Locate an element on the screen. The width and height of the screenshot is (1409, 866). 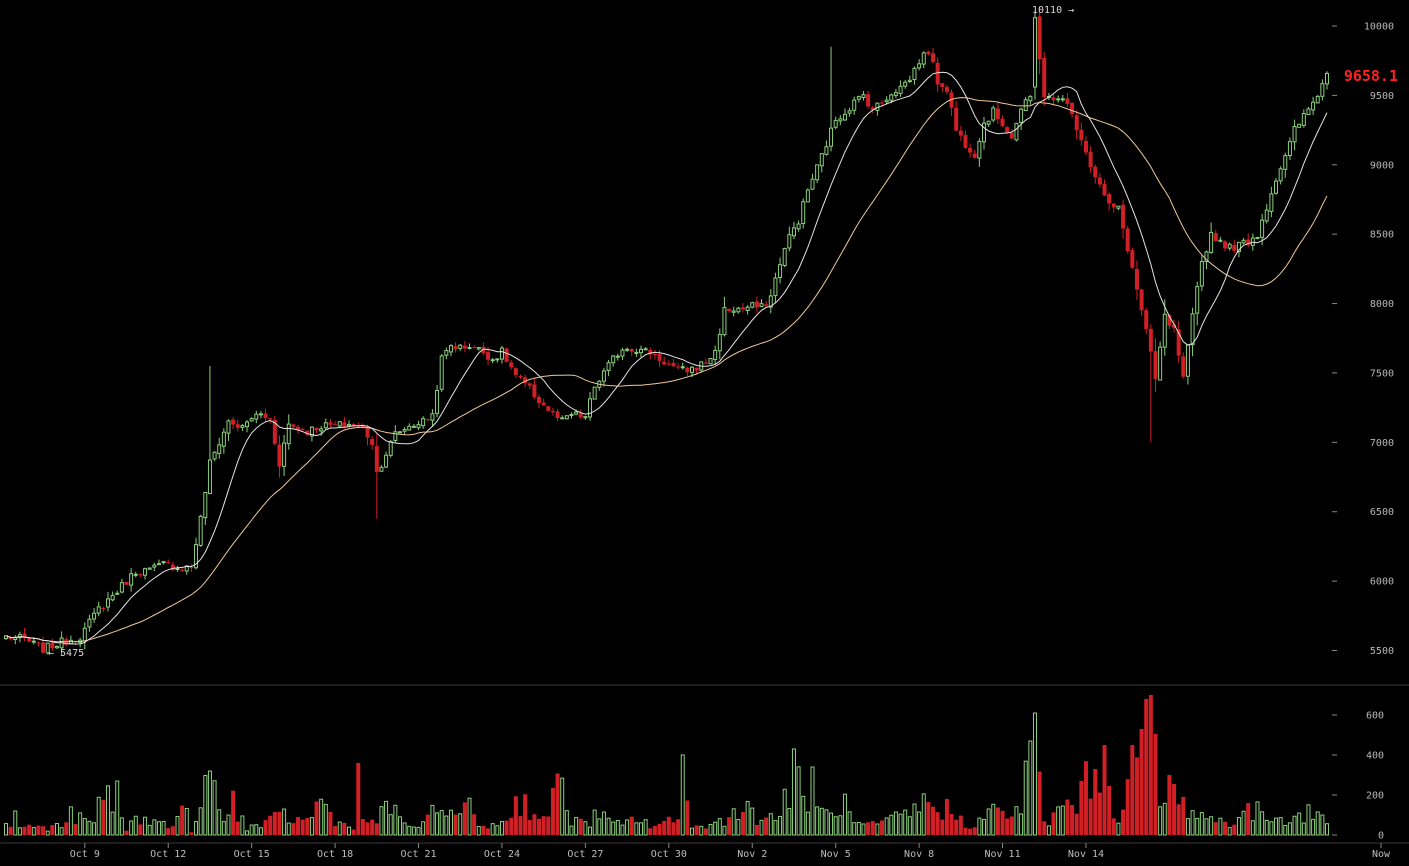
time-tick-label: Oct 27 is located at coordinates (585, 854).